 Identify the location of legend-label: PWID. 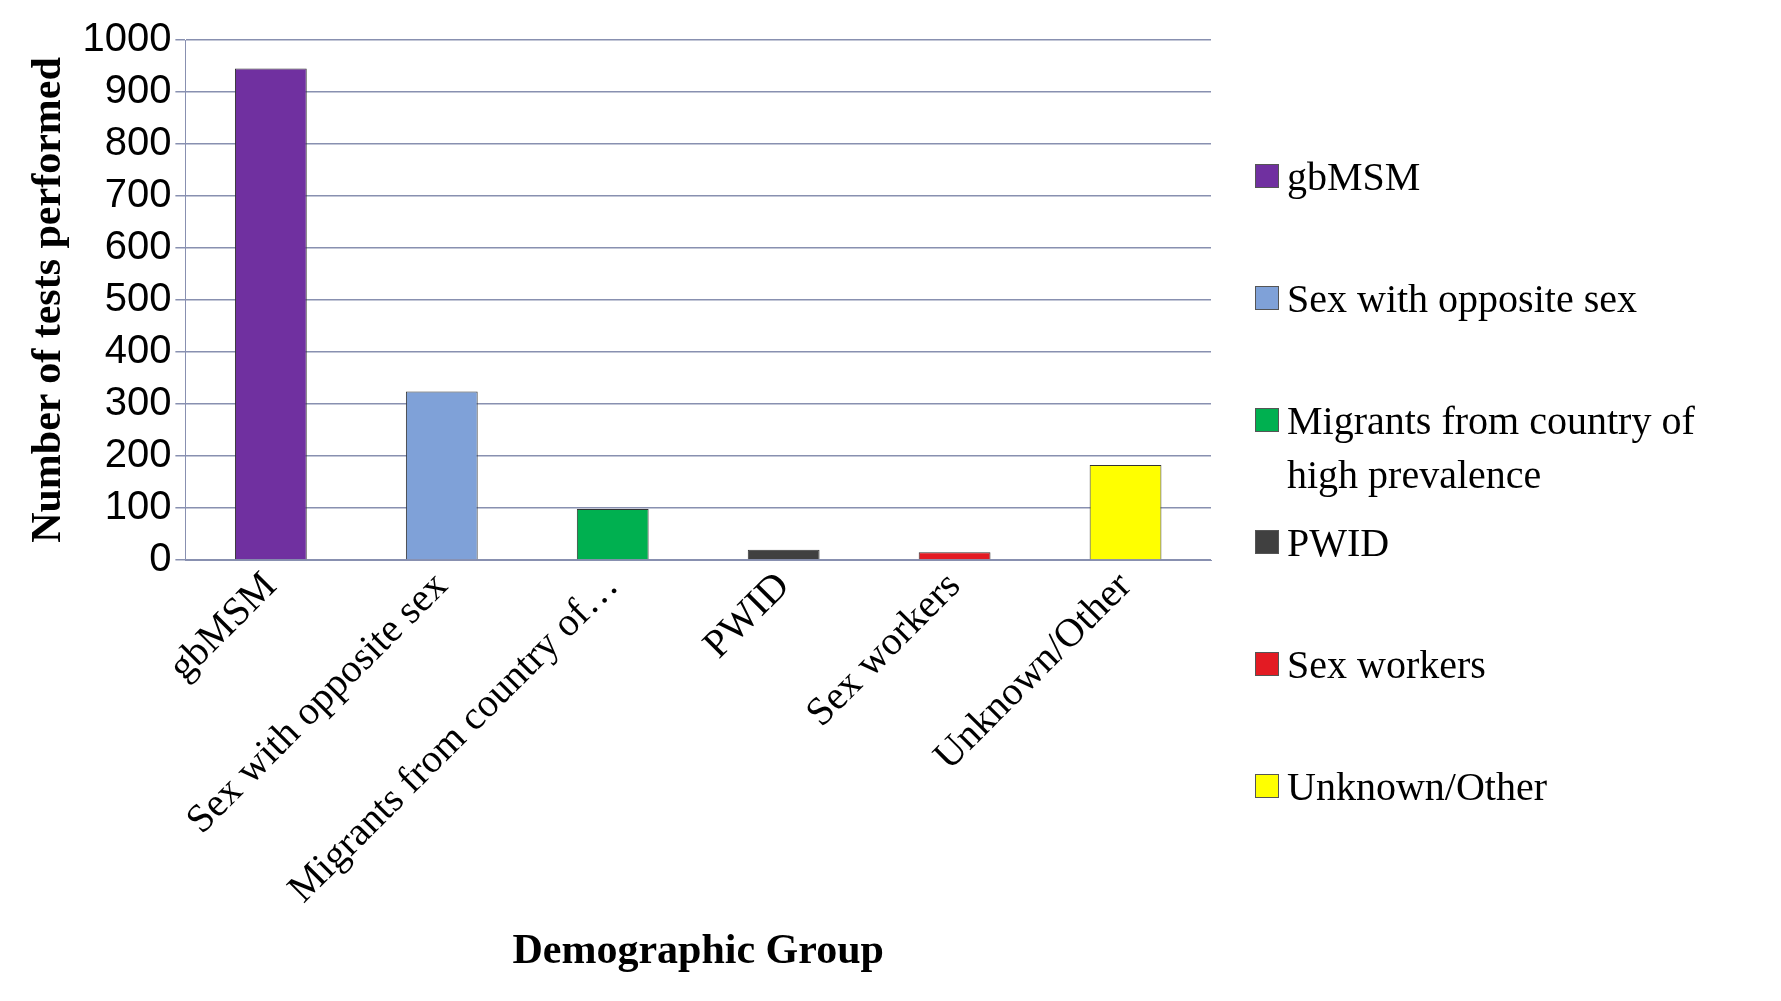
(1338, 543).